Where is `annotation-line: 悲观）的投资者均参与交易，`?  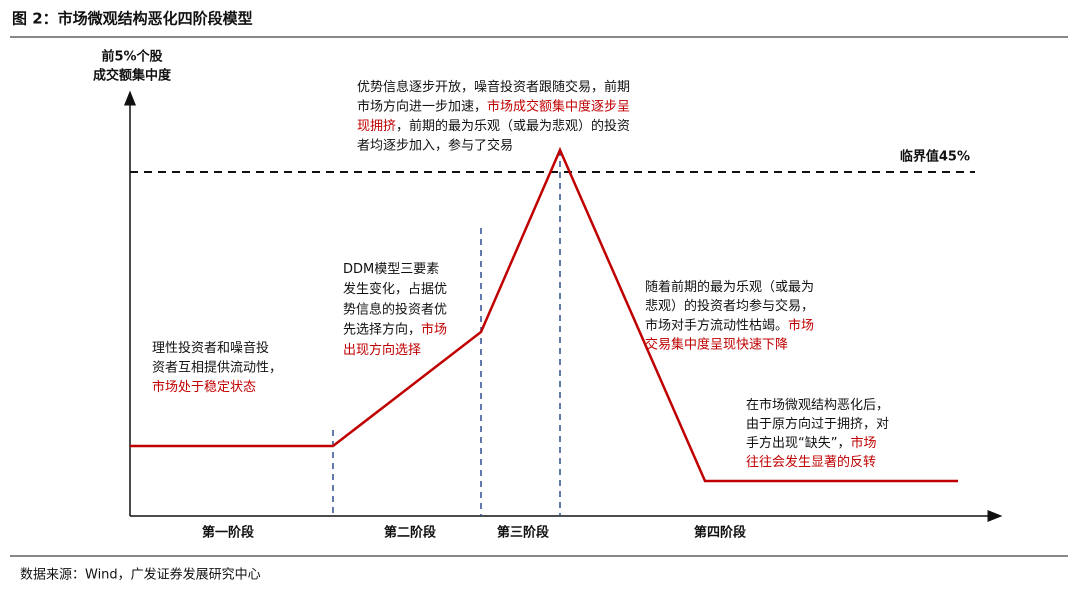 annotation-line: 悲观）的投资者均参与交易， is located at coordinates (729, 306).